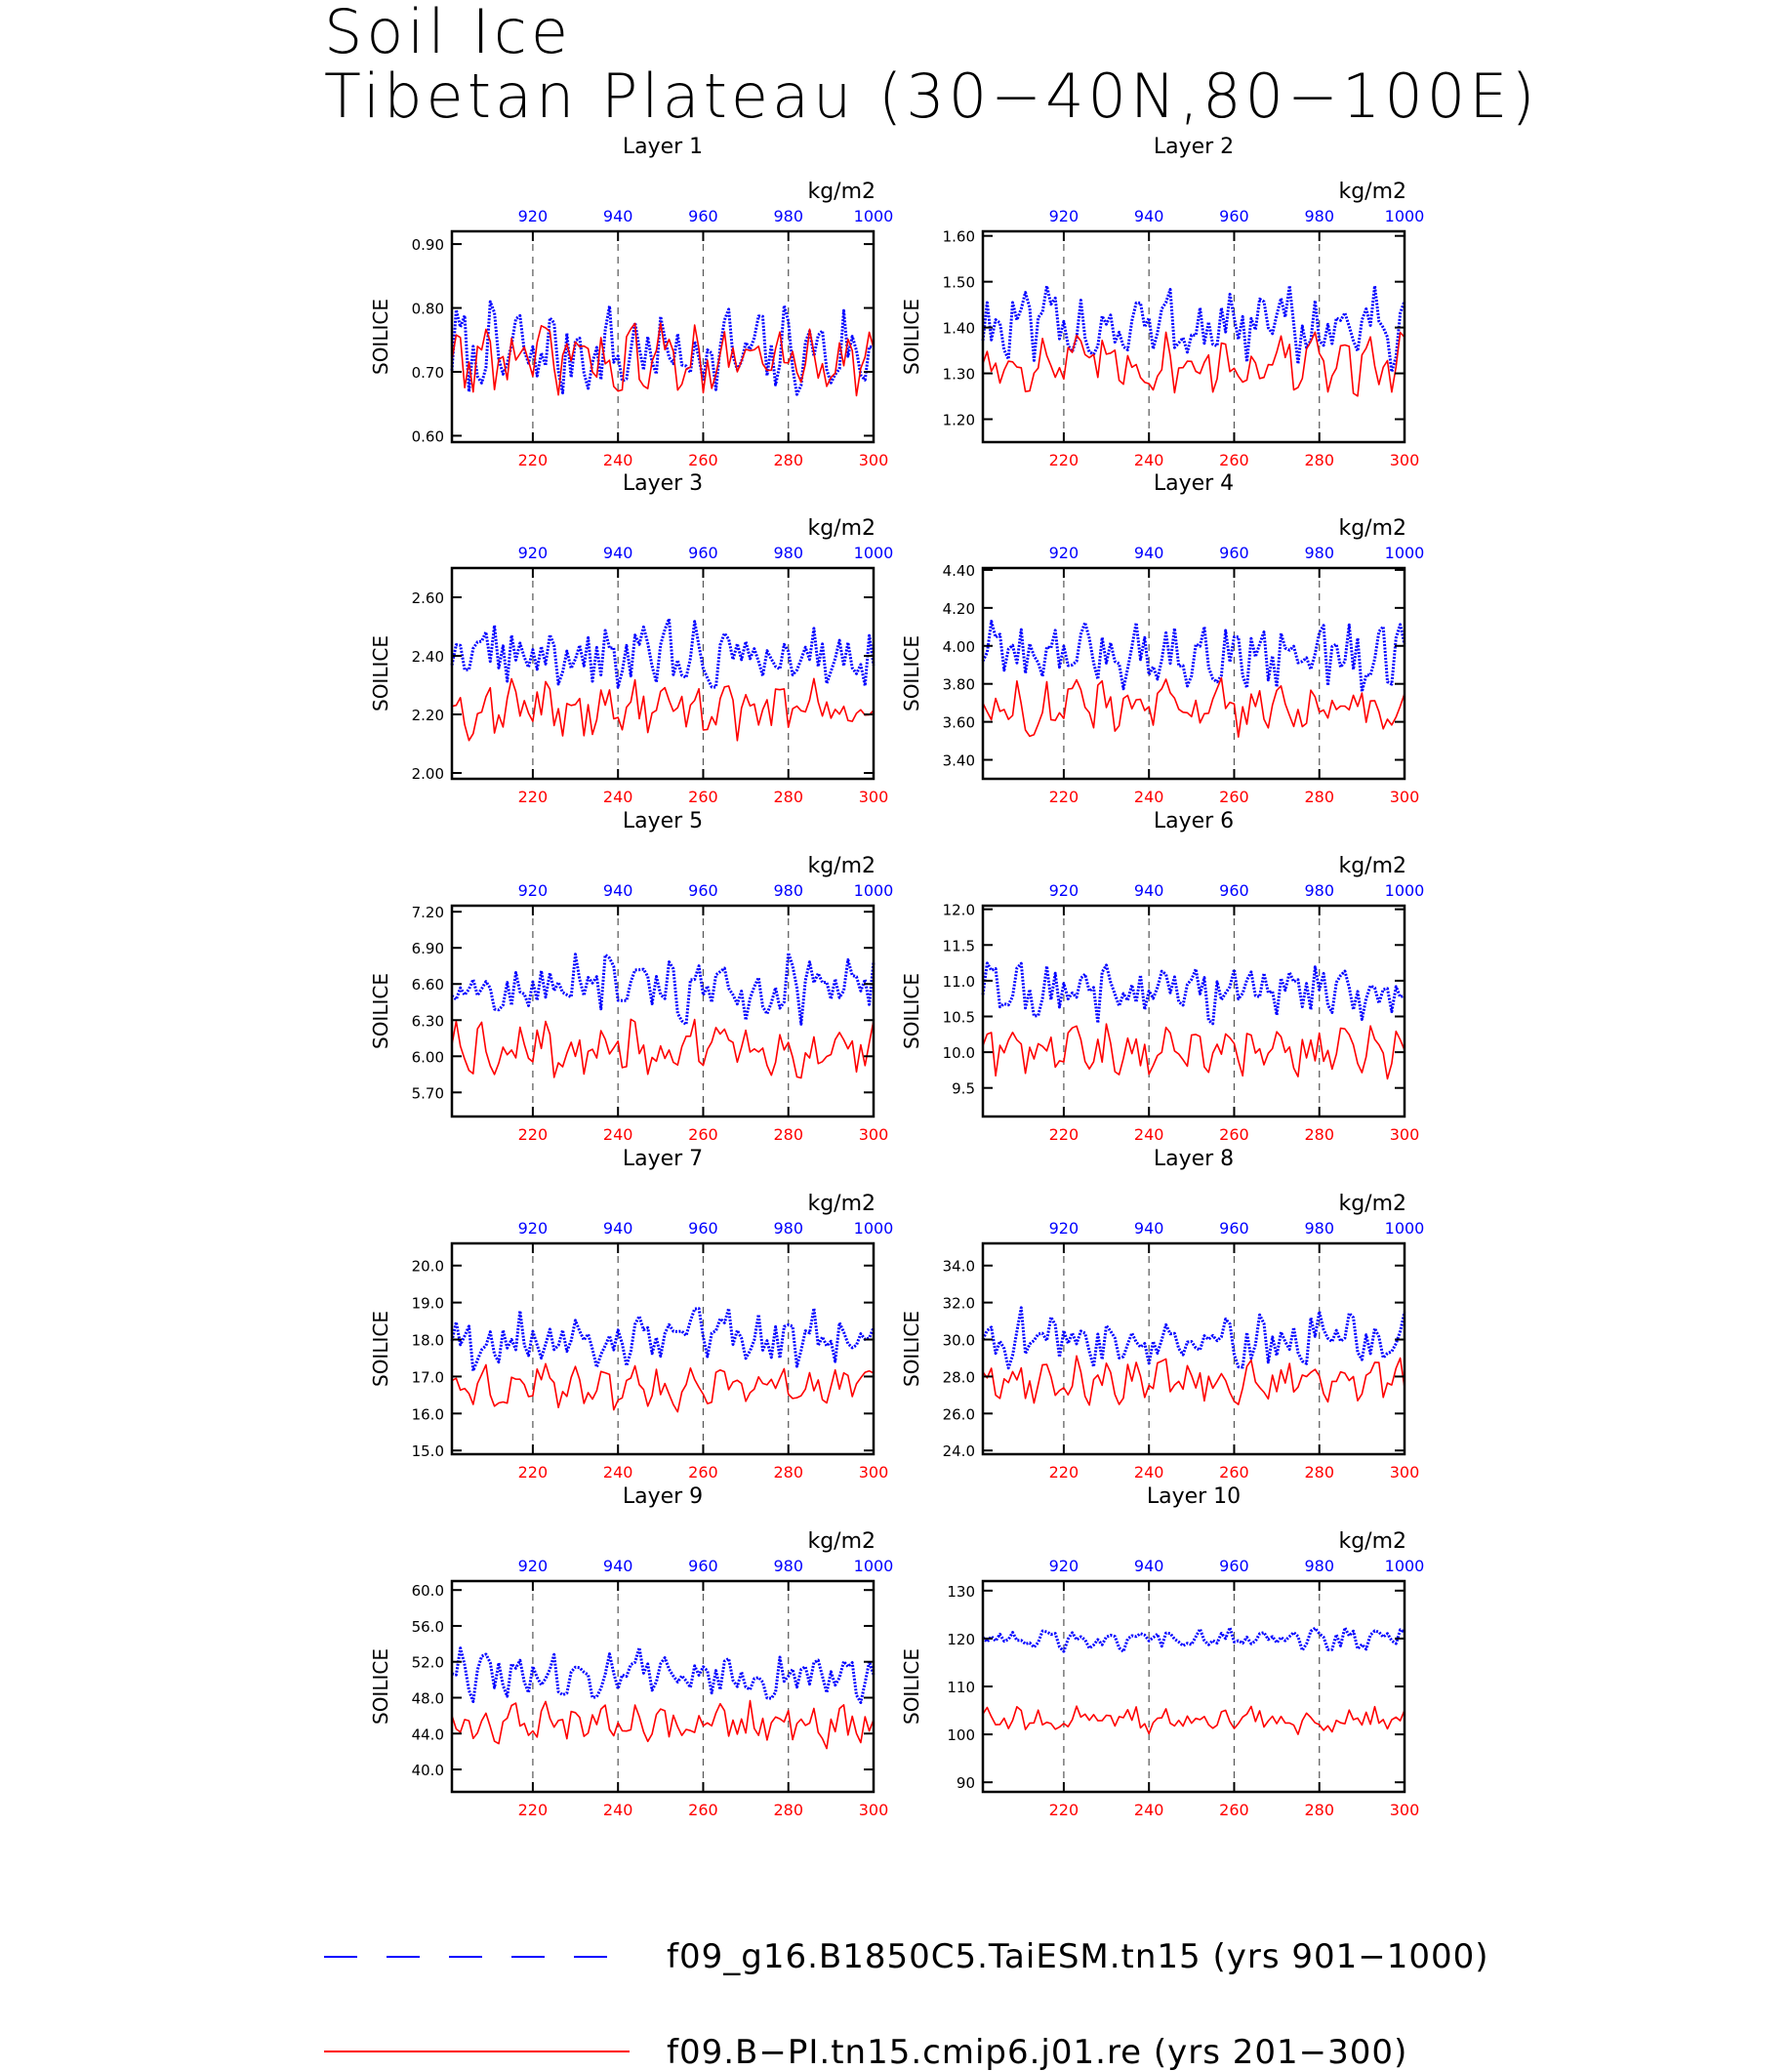  What do you see at coordinates (663, 821) in the screenshot?
I see `panel-title: Layer 5` at bounding box center [663, 821].